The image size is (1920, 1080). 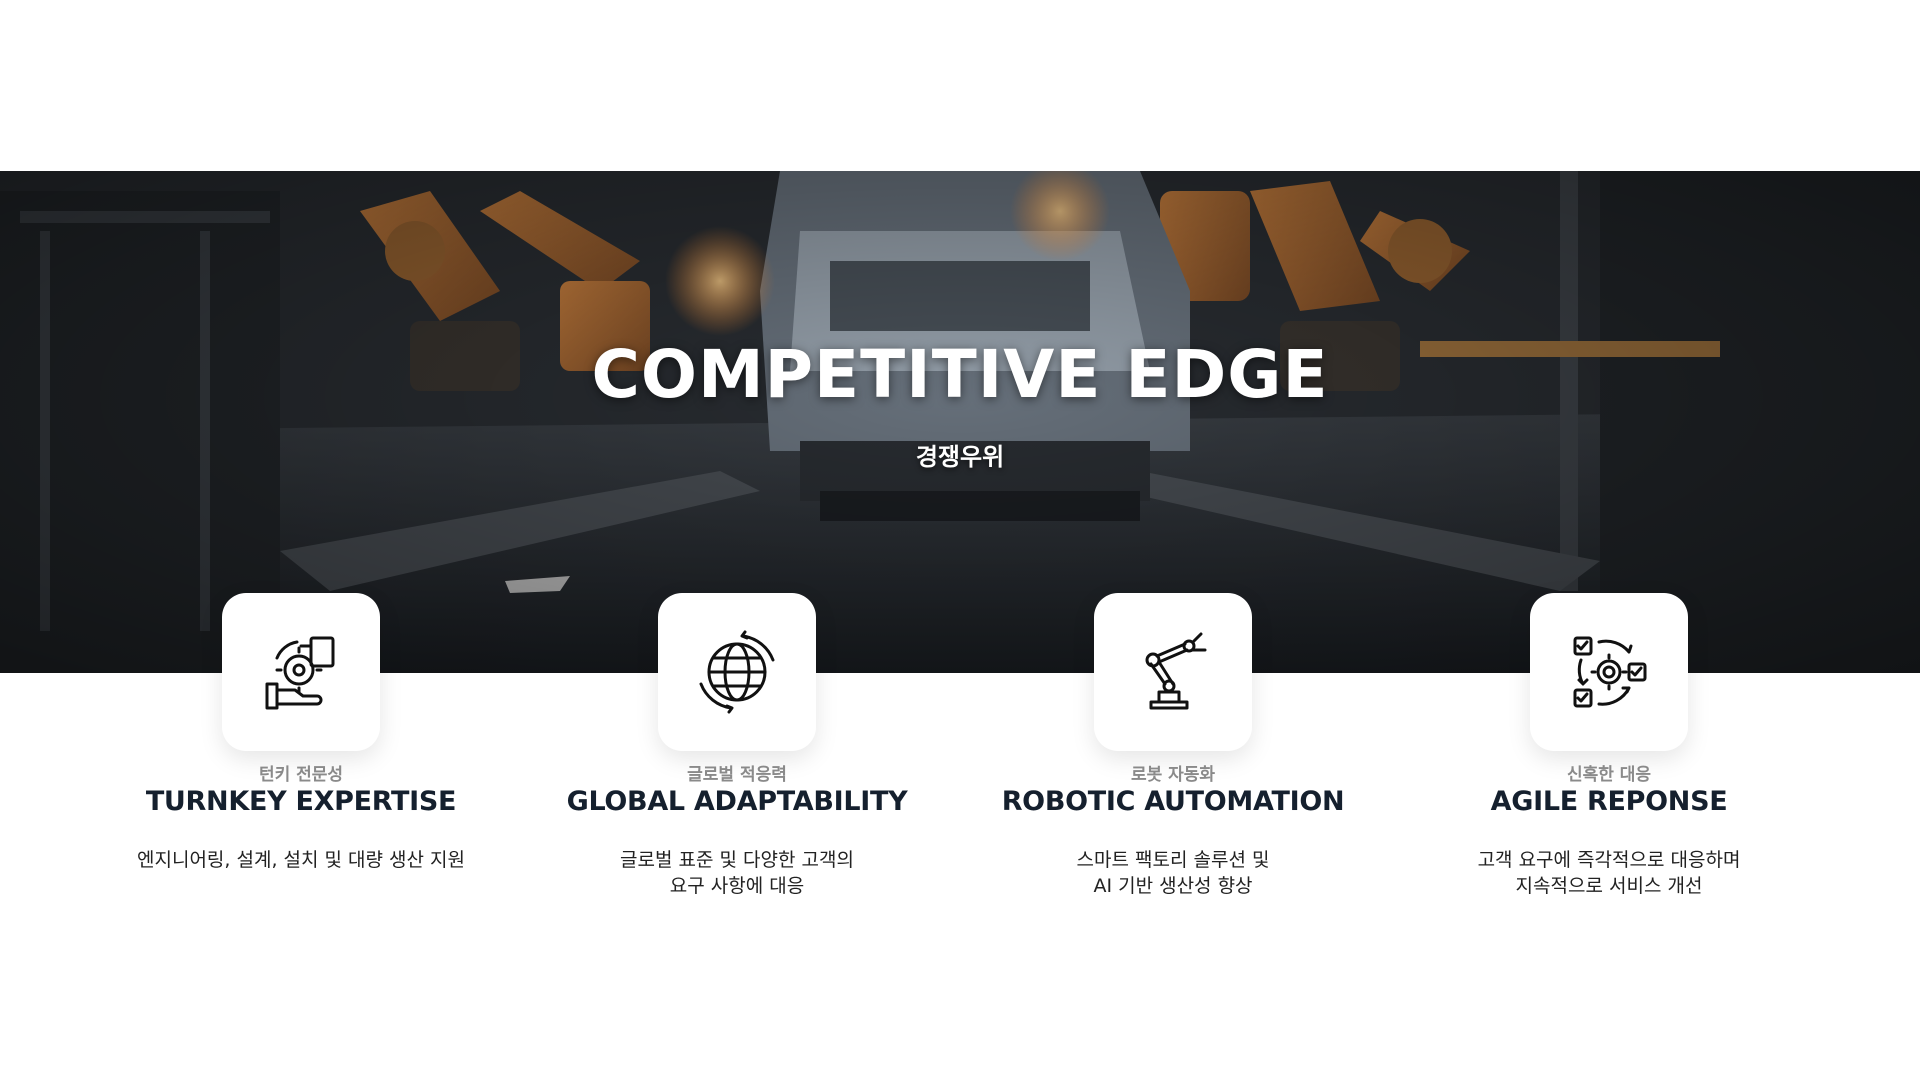 What do you see at coordinates (1173, 886) in the screenshot?
I see `feature-description-line: AI 기반 생산성 향상` at bounding box center [1173, 886].